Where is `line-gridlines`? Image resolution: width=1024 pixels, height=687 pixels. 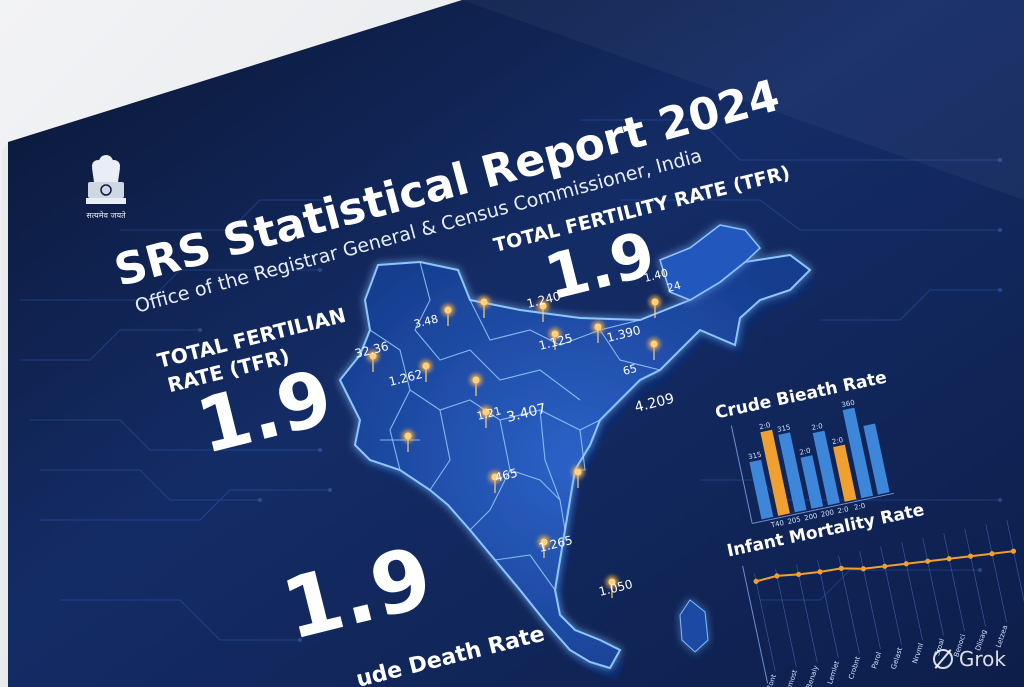 line-gridlines is located at coordinates (889, 595).